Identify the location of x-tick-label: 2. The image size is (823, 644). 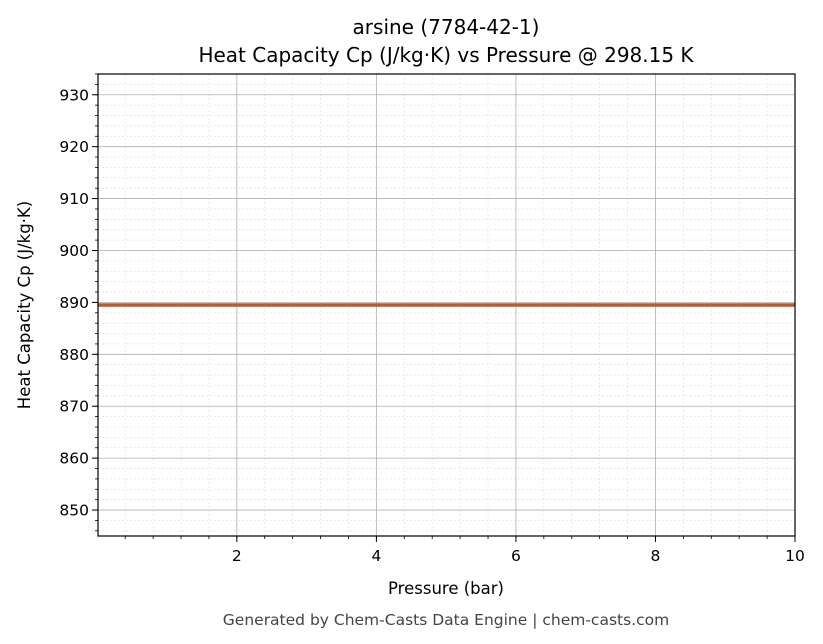
(237, 556).